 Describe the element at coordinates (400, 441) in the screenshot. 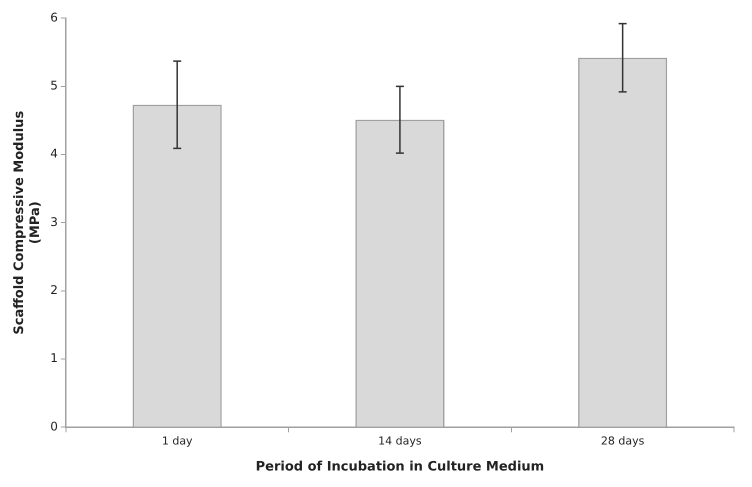

I see `x-tick-label: 14 days` at that location.